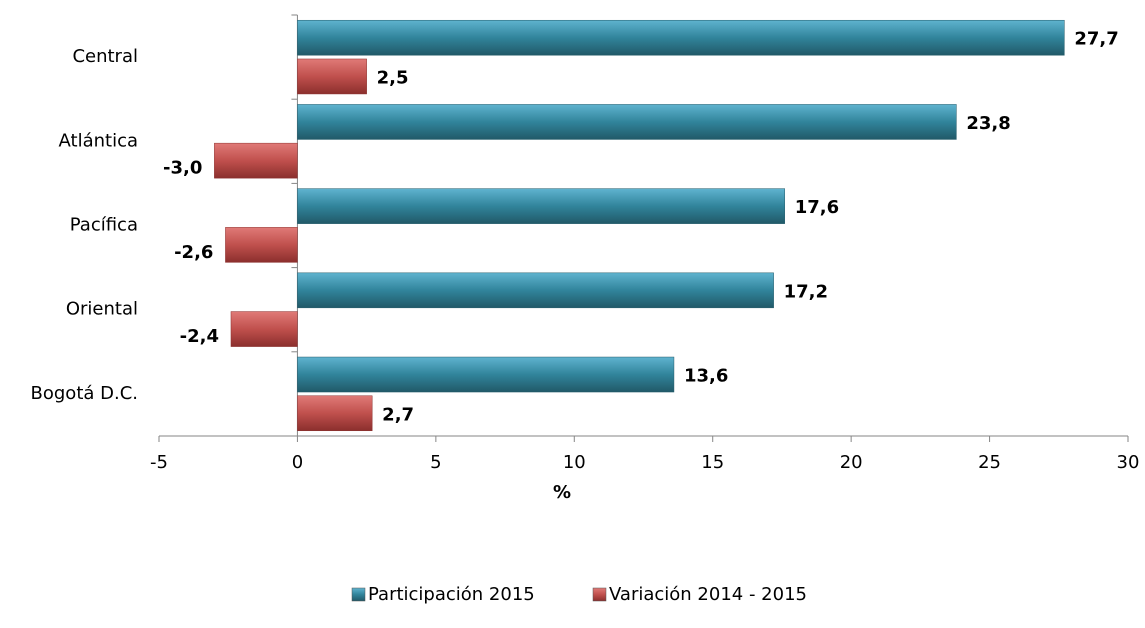  What do you see at coordinates (1128, 462) in the screenshot?
I see `x-tick-label: 30` at bounding box center [1128, 462].